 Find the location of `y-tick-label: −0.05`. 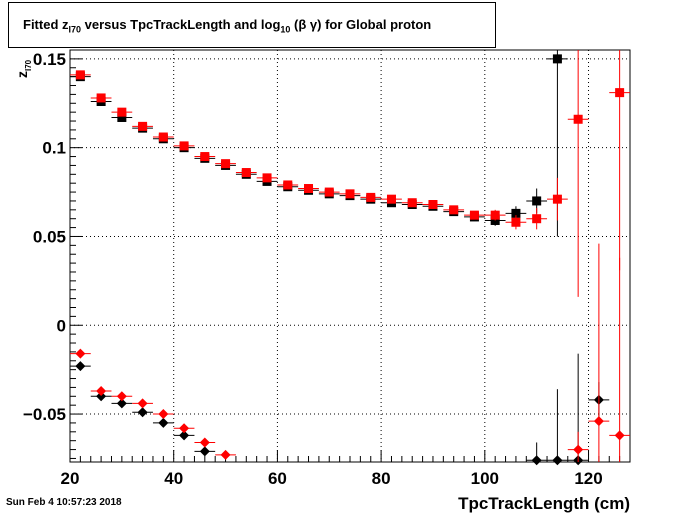

y-tick-label: −0.05 is located at coordinates (44, 414).